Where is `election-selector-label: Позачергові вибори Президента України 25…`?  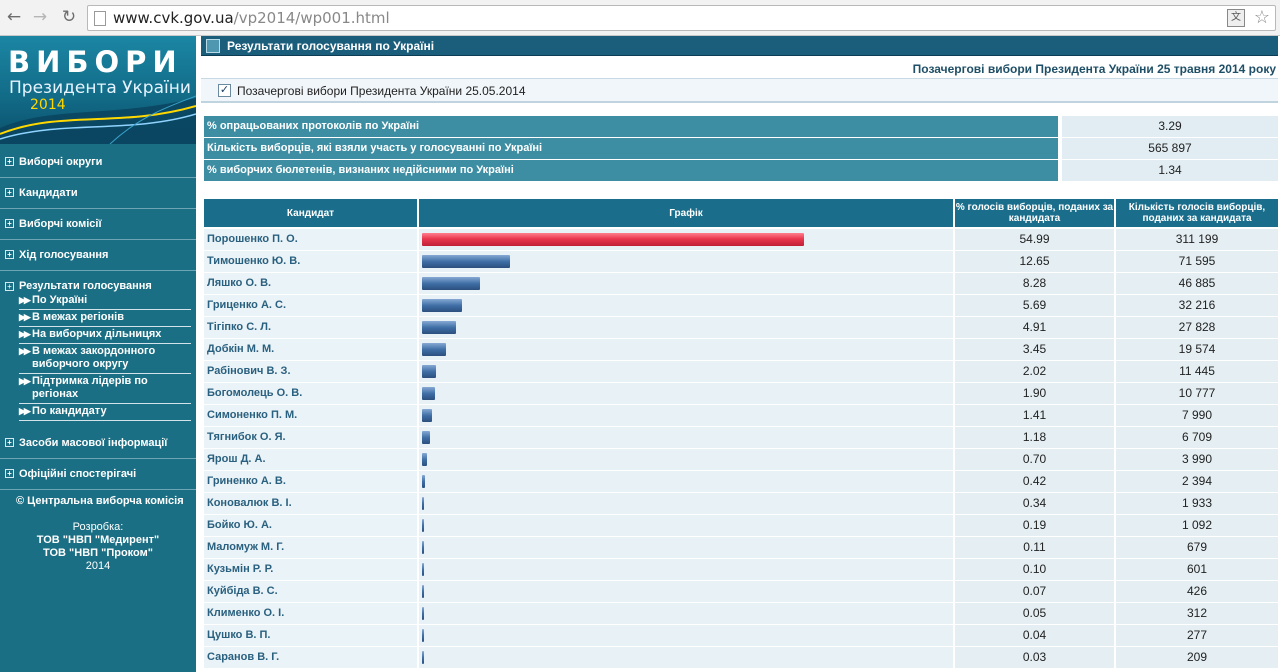
election-selector-label: Позачергові вибори Президента України 25… is located at coordinates (381, 91).